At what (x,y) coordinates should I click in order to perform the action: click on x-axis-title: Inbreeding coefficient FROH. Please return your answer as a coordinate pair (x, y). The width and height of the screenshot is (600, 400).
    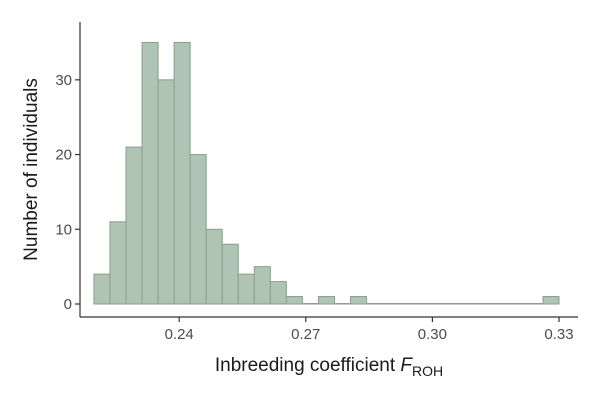
    Looking at the image, I should click on (329, 367).